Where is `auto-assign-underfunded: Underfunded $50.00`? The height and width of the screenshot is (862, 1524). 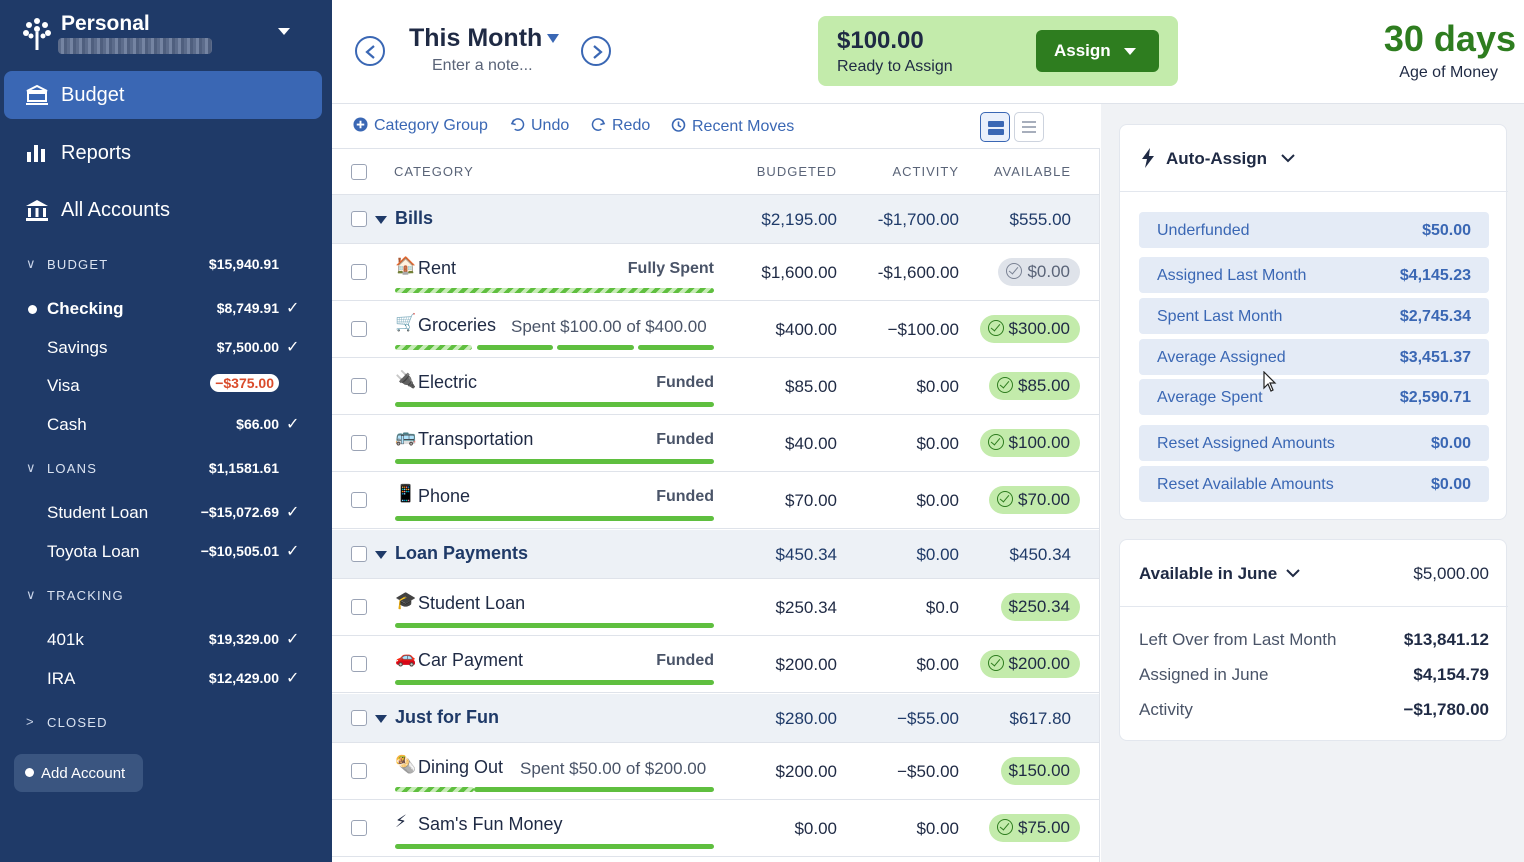
auto-assign-underfunded: Underfunded $50.00 is located at coordinates (1314, 230).